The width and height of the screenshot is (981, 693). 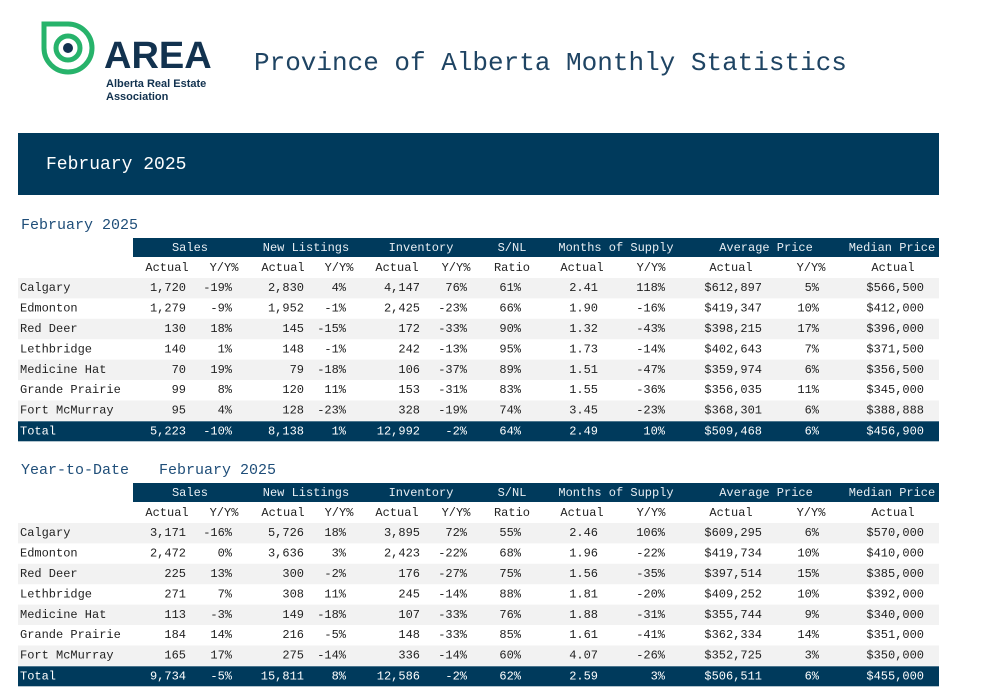 I want to click on cell: $356,035, so click(x=733, y=390).